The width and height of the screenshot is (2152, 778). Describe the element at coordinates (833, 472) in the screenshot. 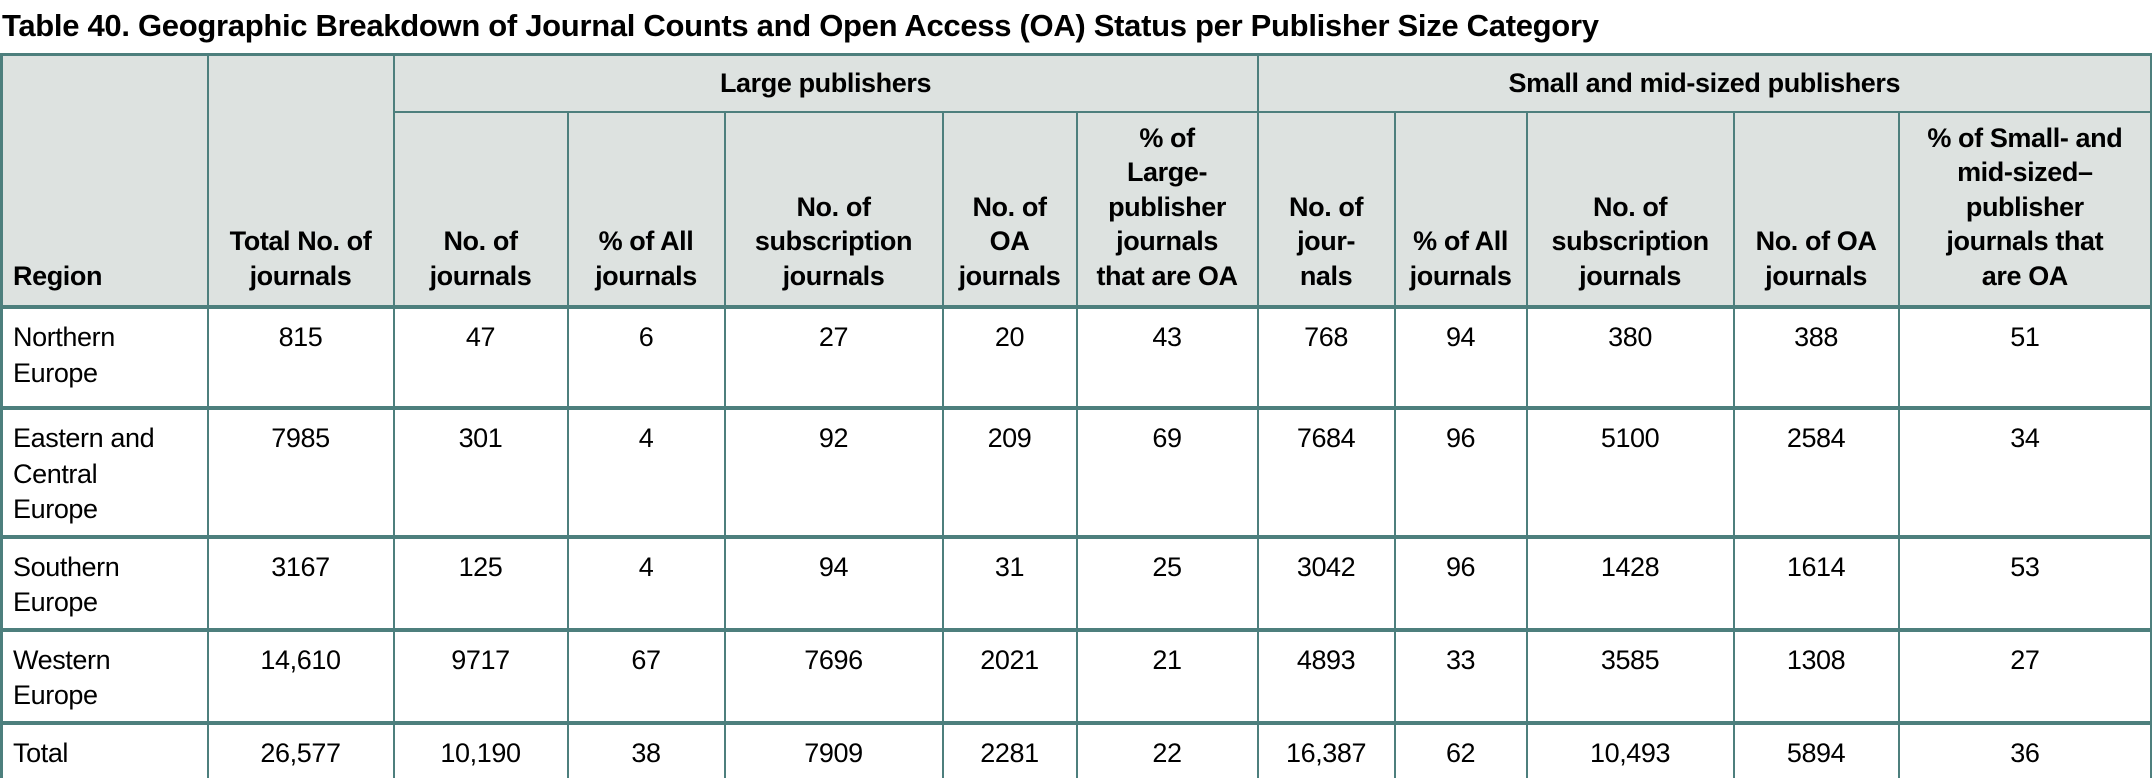

I see `value-cell: 92` at that location.